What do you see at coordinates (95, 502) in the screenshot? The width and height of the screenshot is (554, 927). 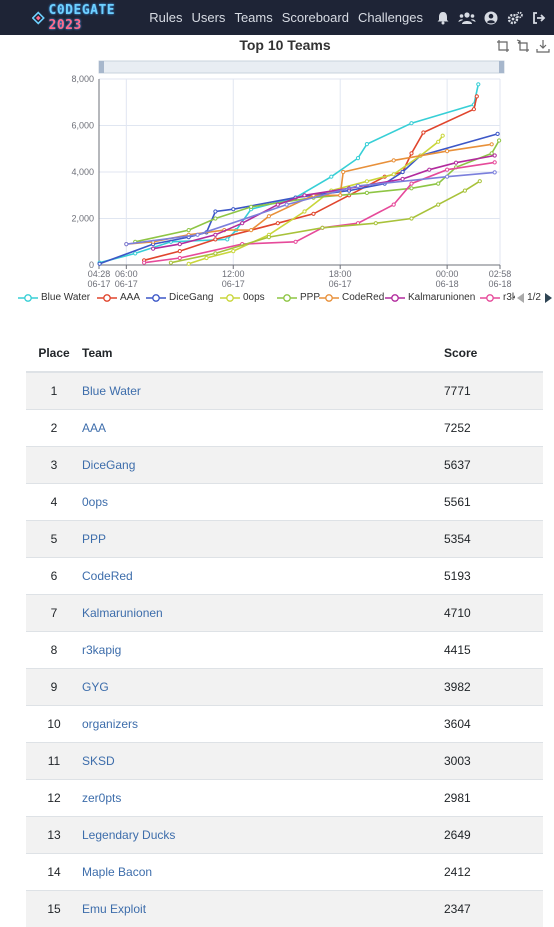 I see `team-link: 0ops` at bounding box center [95, 502].